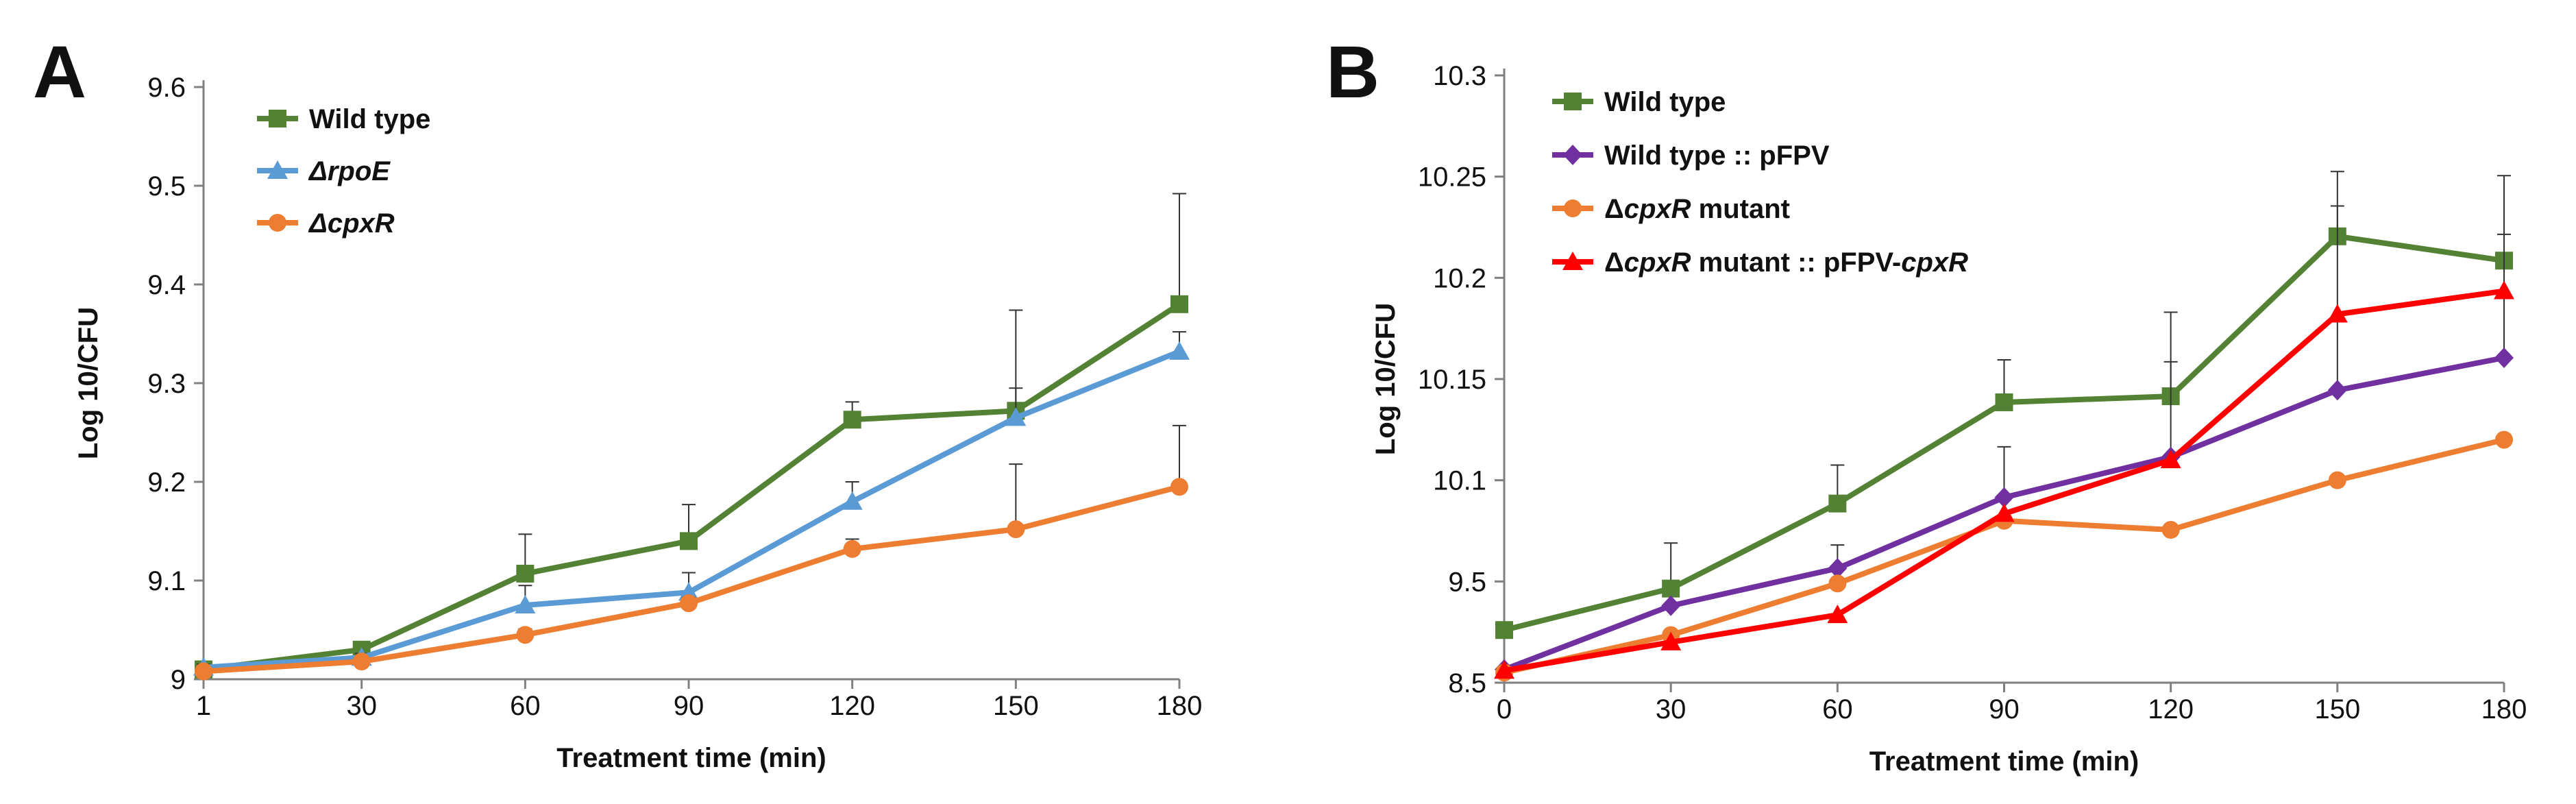 Image resolution: width=2576 pixels, height=804 pixels. I want to click on legend-item-cpxr: ΔcpxR, so click(326, 223).